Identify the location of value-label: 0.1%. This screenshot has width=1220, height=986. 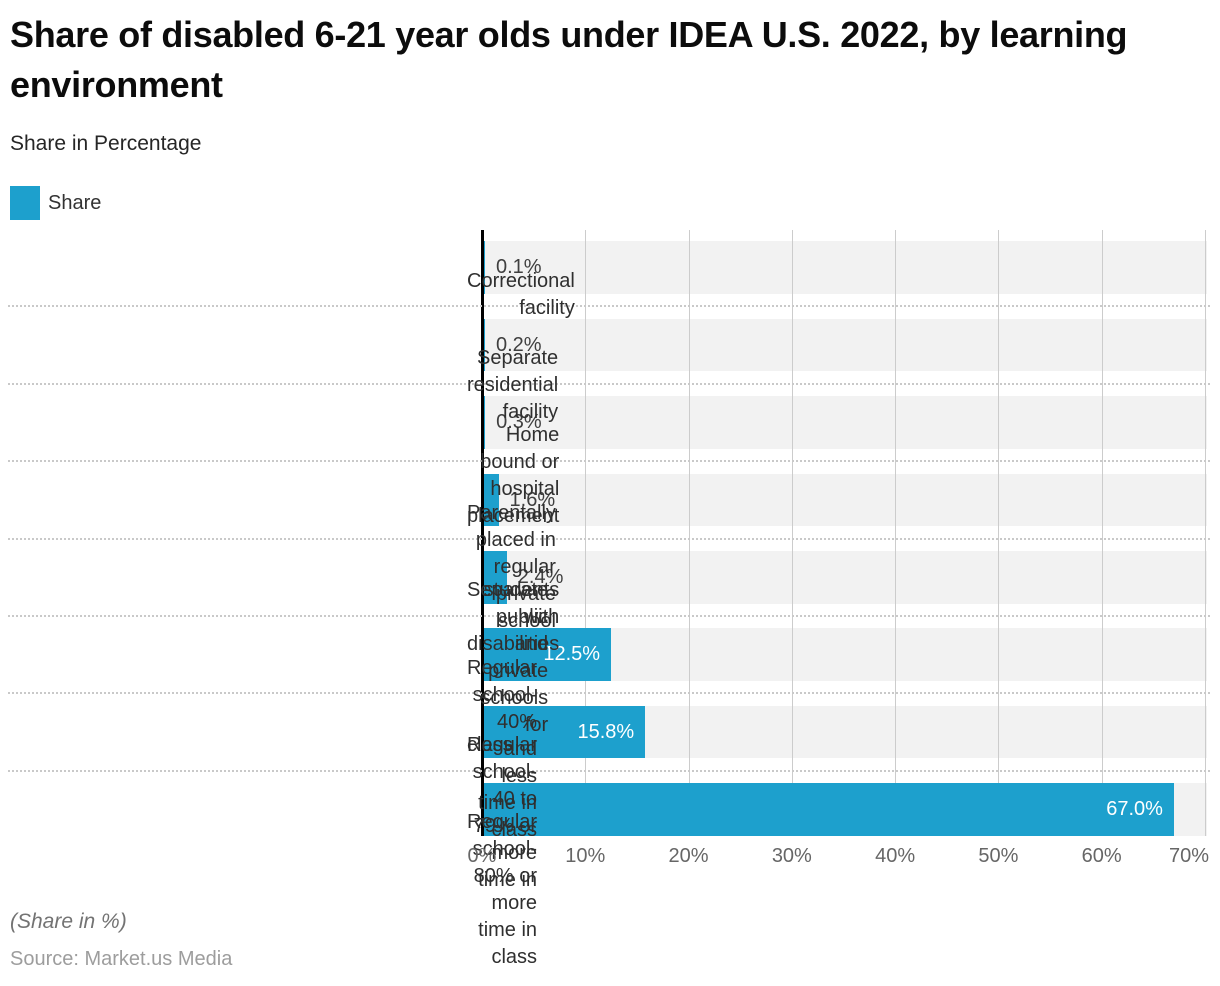
(519, 267).